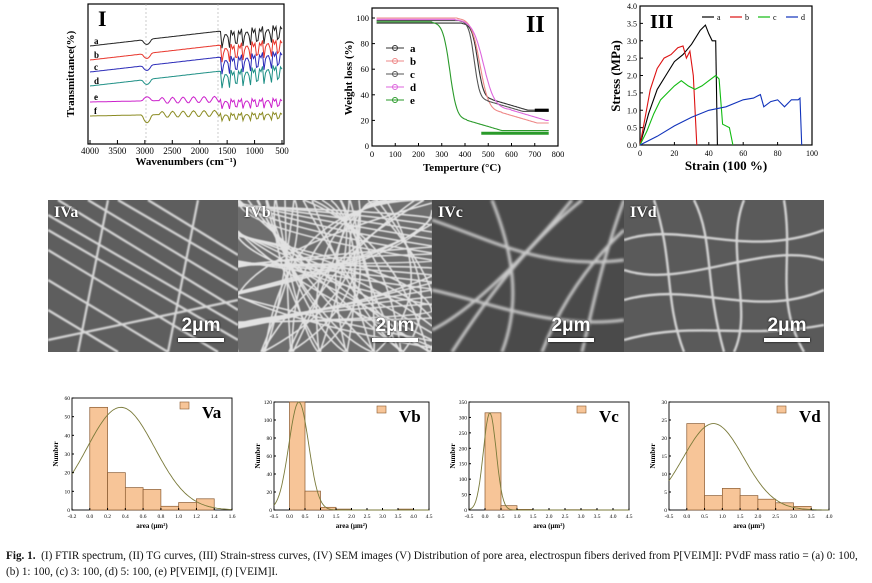 The image size is (872, 583). Describe the element at coordinates (68, 418) in the screenshot. I see `hist-ytick-label: 50` at that location.